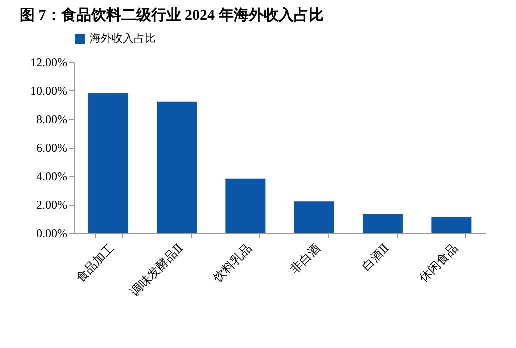 The image size is (516, 348). I want to click on chart-title: 图 7：食品饮料二级行业 2024 年海外收入占比, so click(172, 15).